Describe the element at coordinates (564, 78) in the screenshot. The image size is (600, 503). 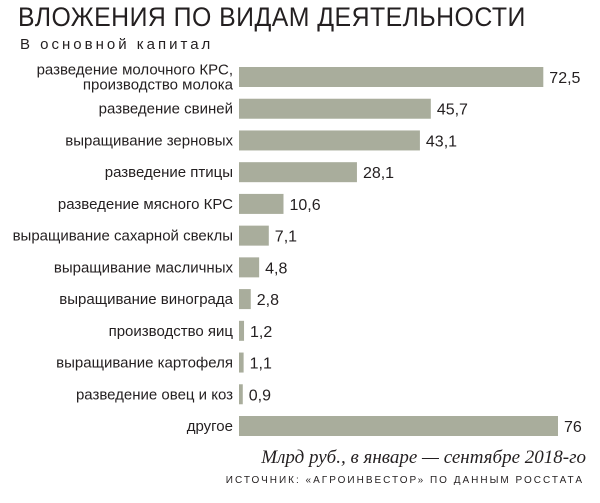
I see `data-label: 72,5` at that location.